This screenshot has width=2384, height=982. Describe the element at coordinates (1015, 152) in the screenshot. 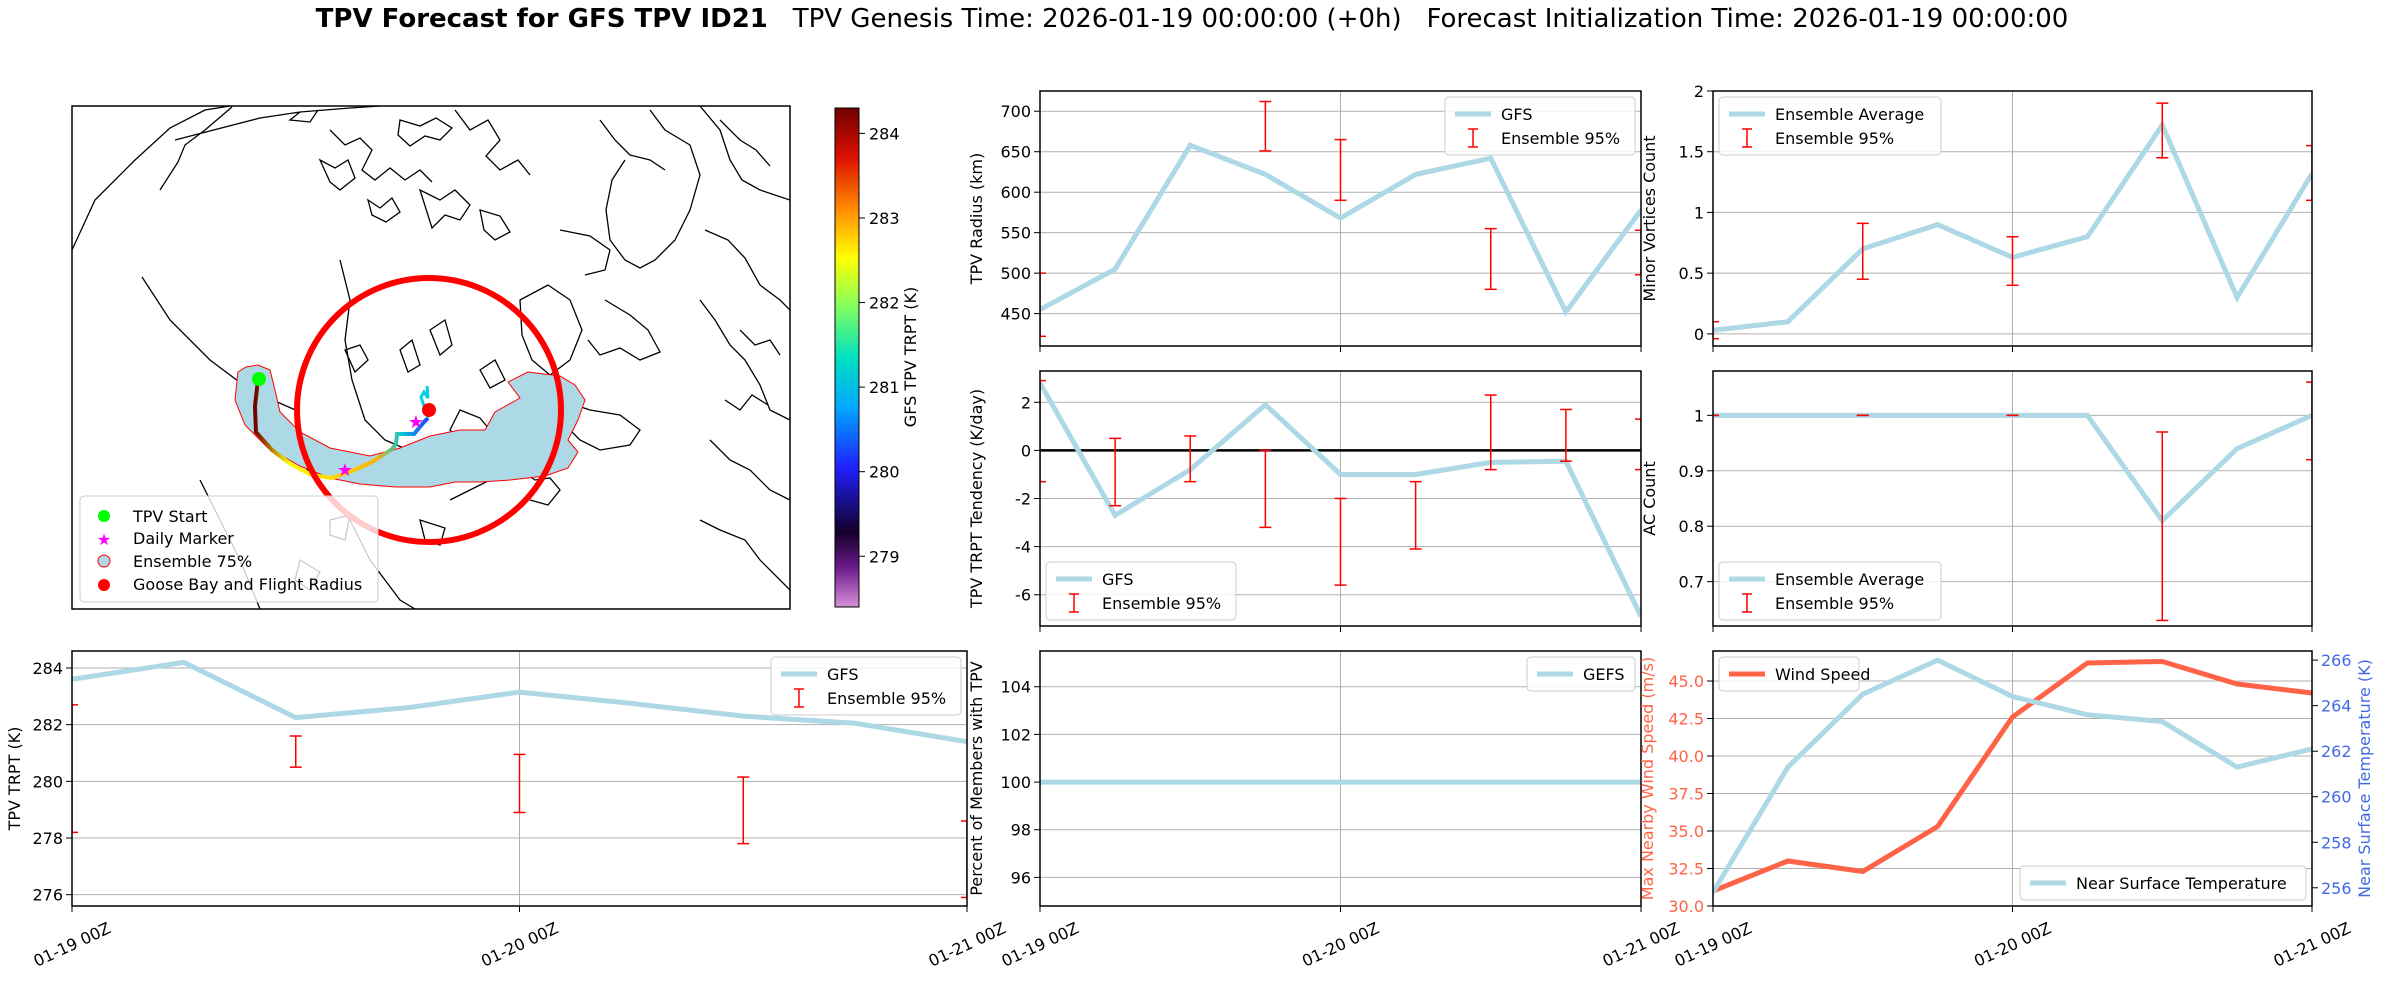

I see `y-tick-label: 650` at that location.